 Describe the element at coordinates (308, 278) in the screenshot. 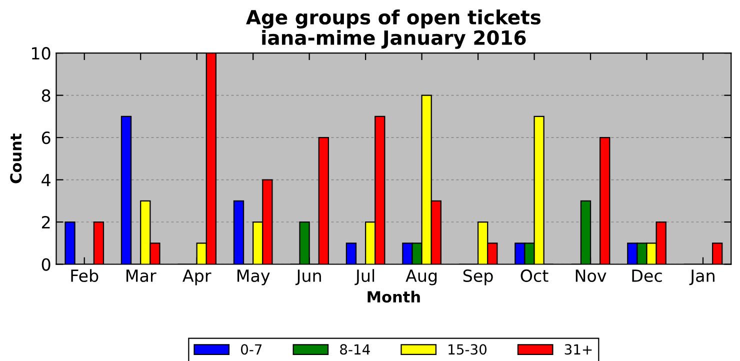

I see `x-tick-label: Jun` at that location.